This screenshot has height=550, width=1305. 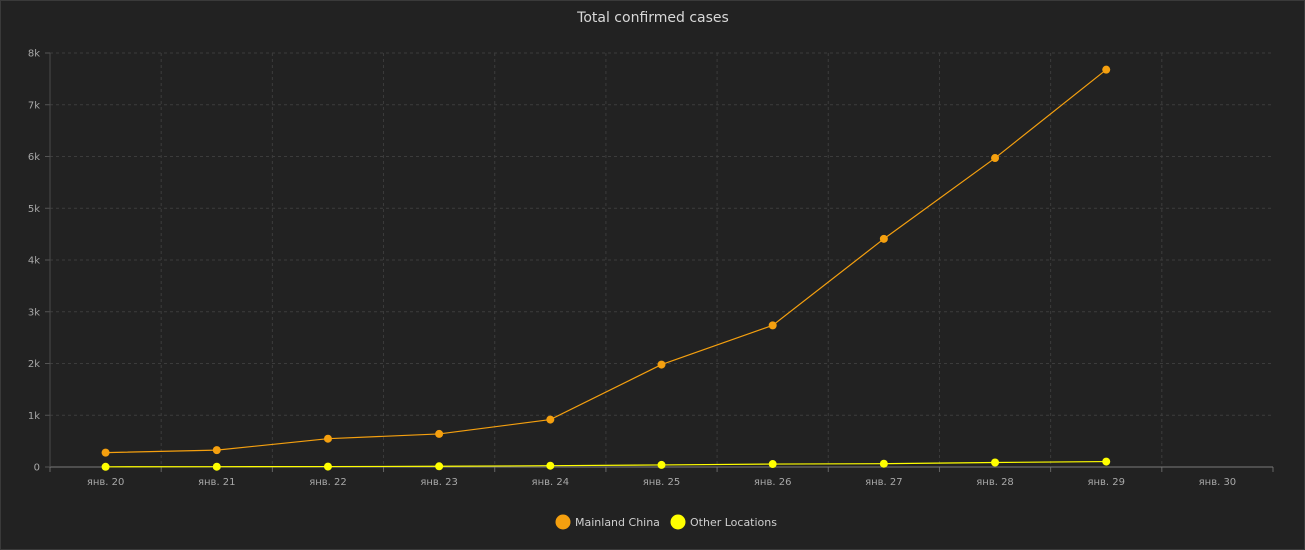 I want to click on y-tick-label: 5k, so click(x=34, y=209).